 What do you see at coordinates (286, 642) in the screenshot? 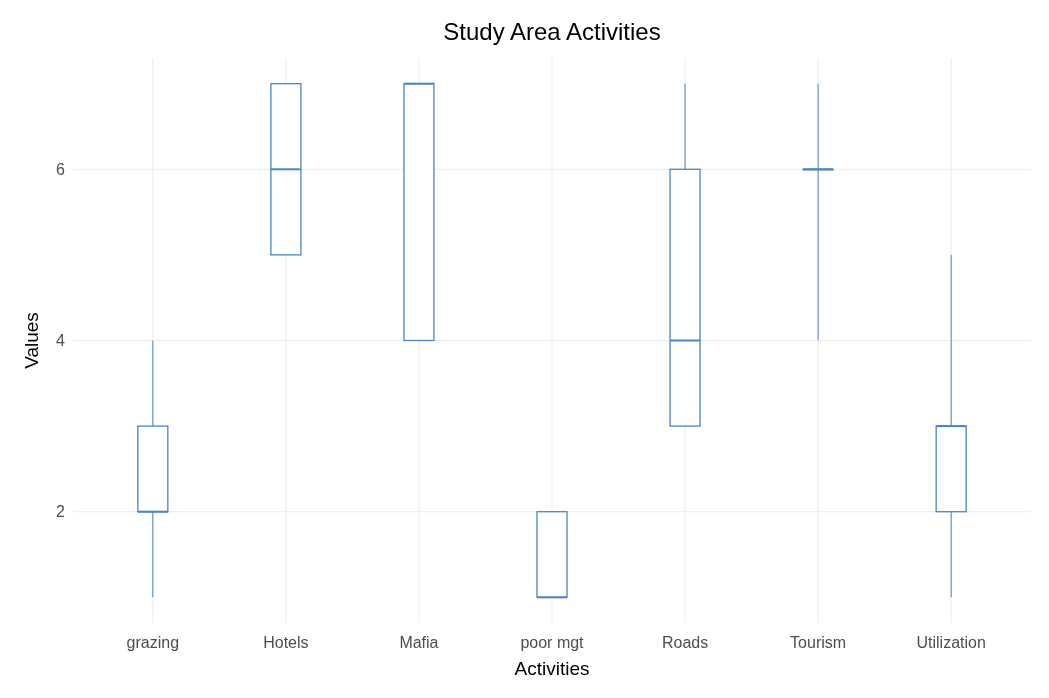
I see `x-tick-label: Hotels` at bounding box center [286, 642].